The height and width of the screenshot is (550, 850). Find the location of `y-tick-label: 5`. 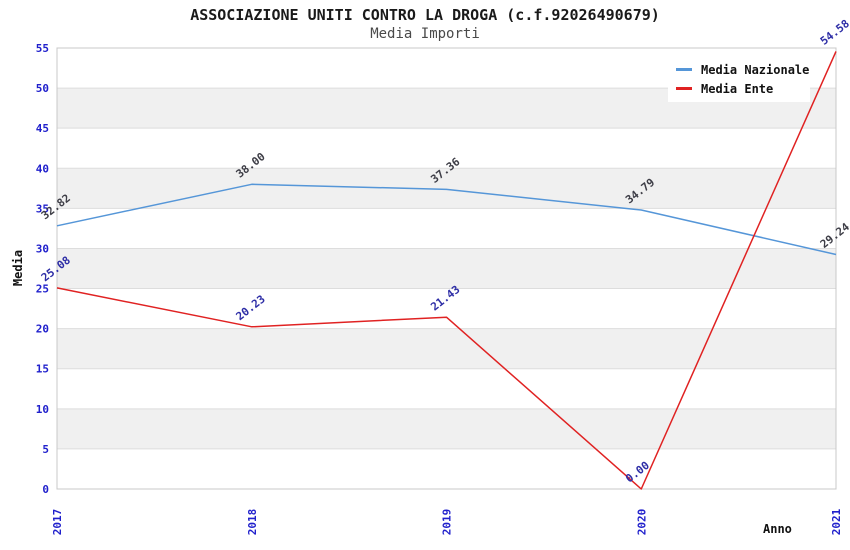

y-tick-label: 5 is located at coordinates (45, 449).